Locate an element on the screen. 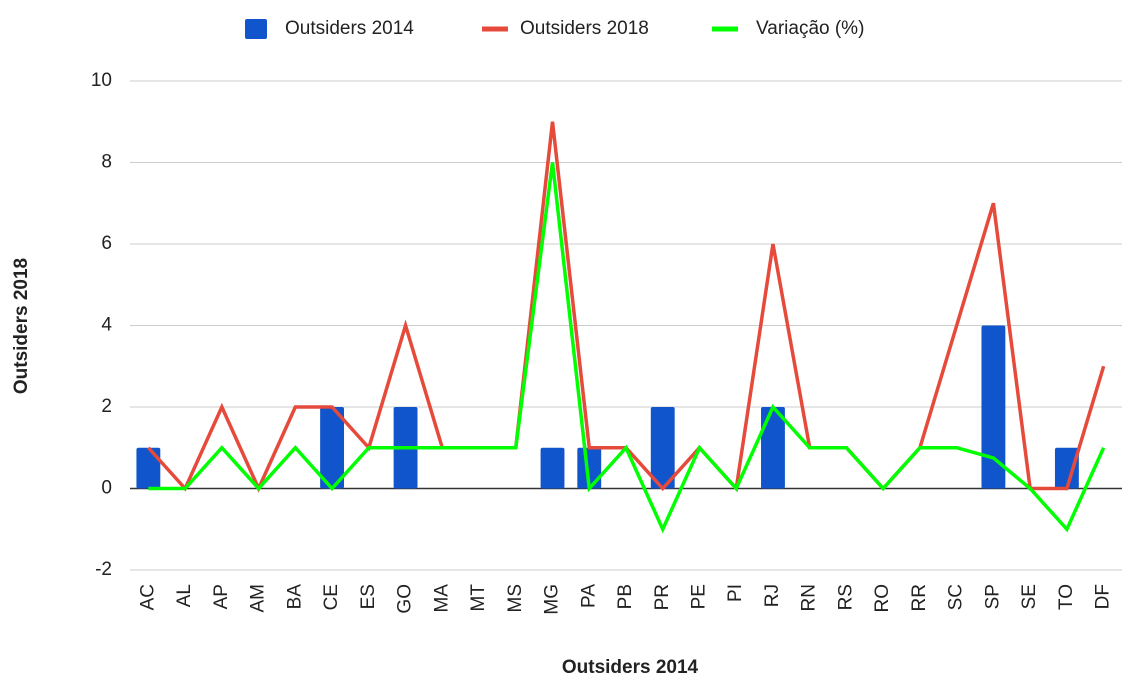 This screenshot has width=1122, height=679. x-tick-label: AC is located at coordinates (147, 597).